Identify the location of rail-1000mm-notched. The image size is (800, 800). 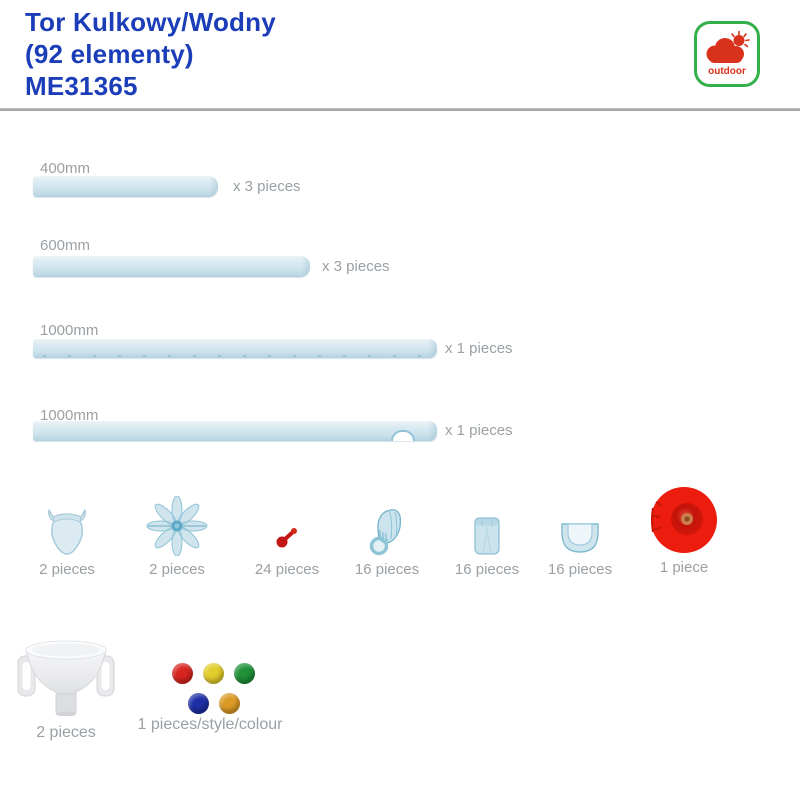
(235, 348).